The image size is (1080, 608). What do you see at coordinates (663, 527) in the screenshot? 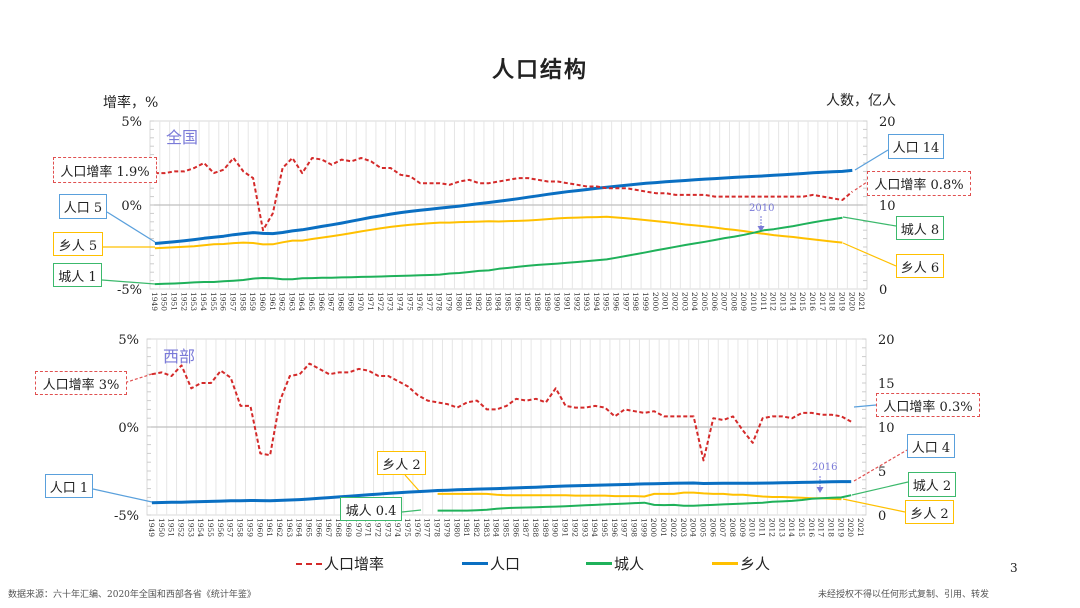
I see `x-tick-label: 2001` at bounding box center [663, 527].